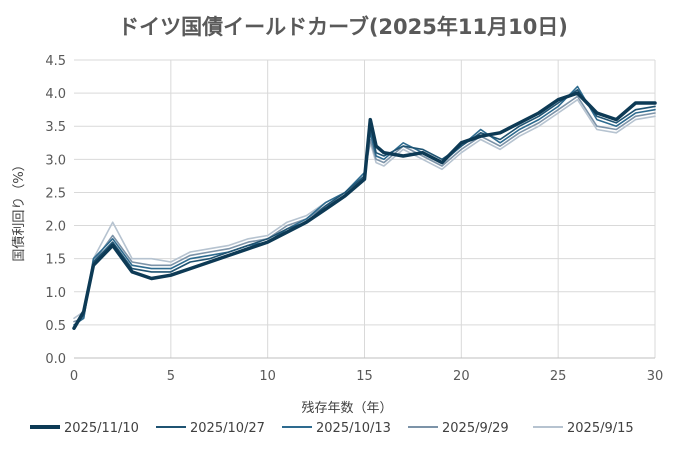  I want to click on y-tick-label: 4.0, so click(55, 94).